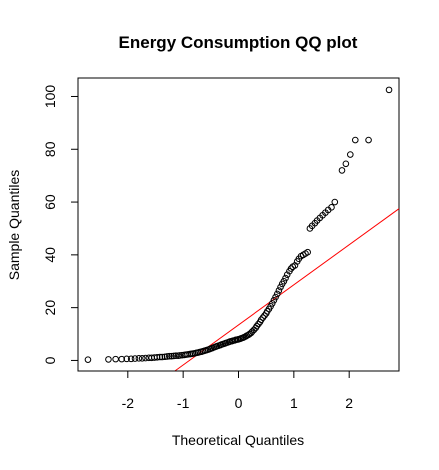  What do you see at coordinates (50, 149) in the screenshot?
I see `y-tick-label: 80` at bounding box center [50, 149].